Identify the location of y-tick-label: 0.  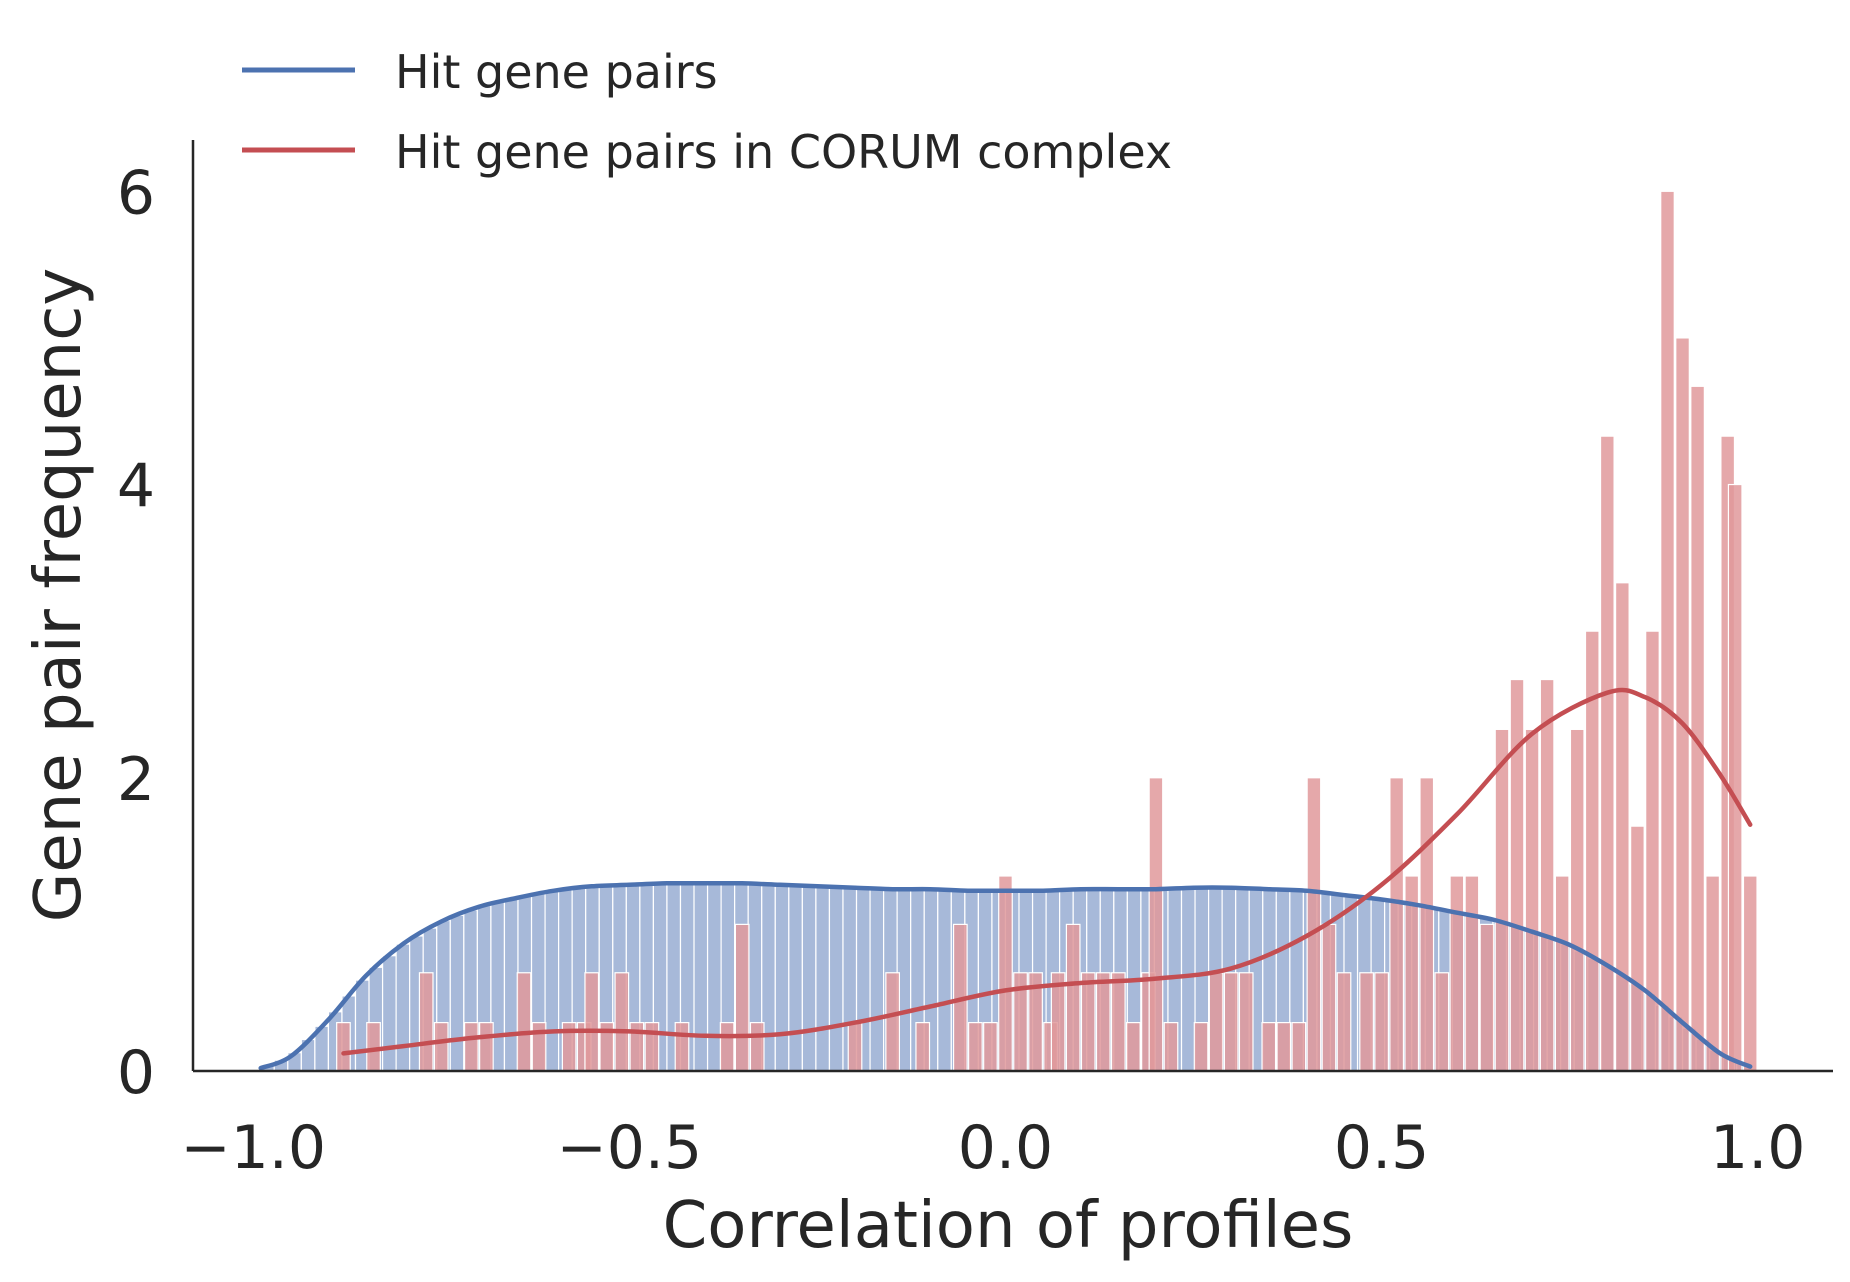
(136, 1073).